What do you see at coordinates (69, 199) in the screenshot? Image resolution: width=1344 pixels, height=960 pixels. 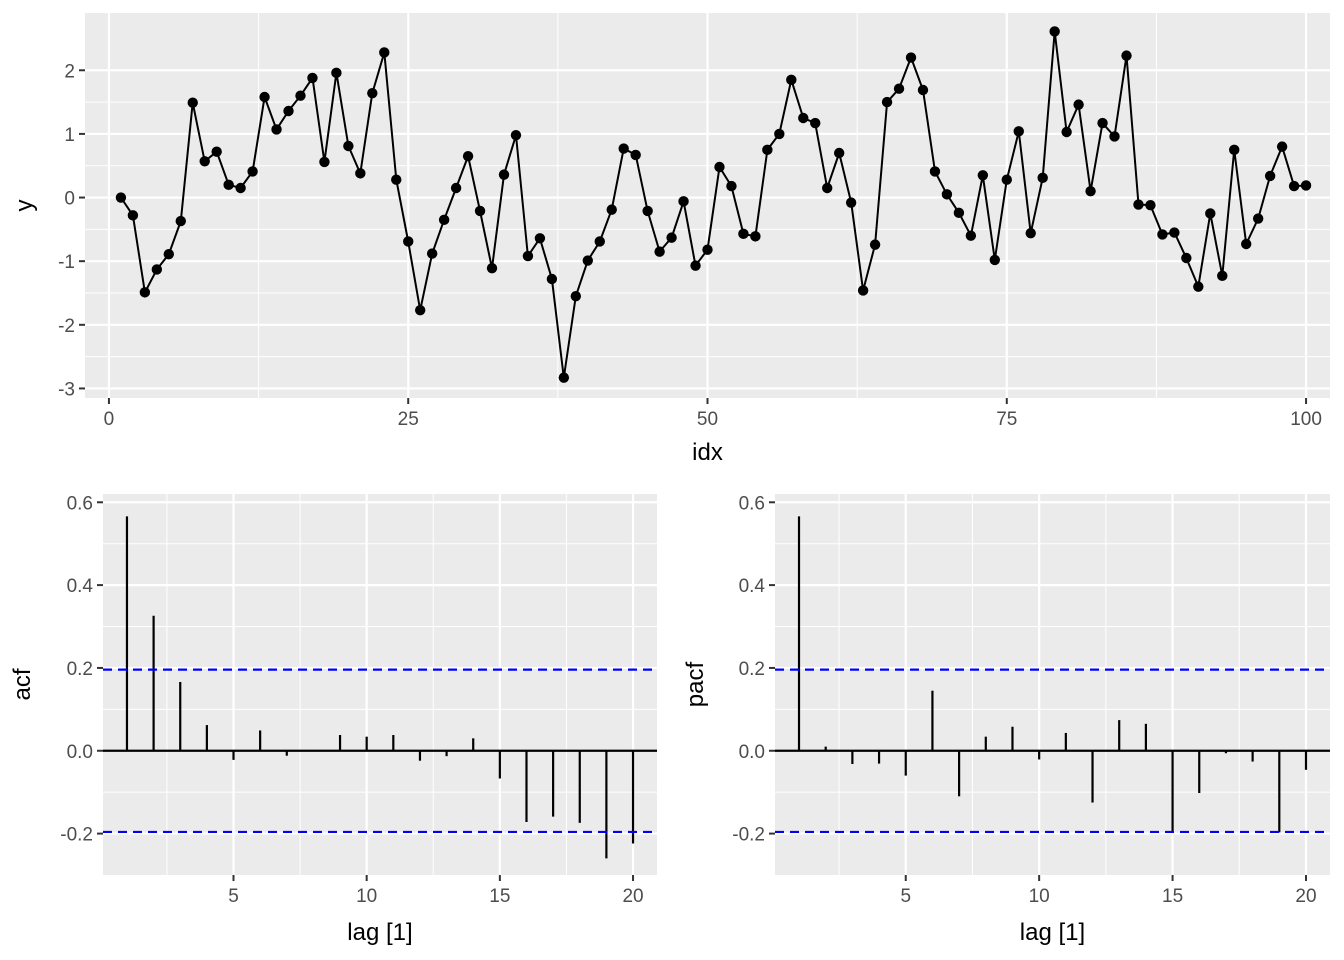 I see `y-tick-label: 0` at bounding box center [69, 199].